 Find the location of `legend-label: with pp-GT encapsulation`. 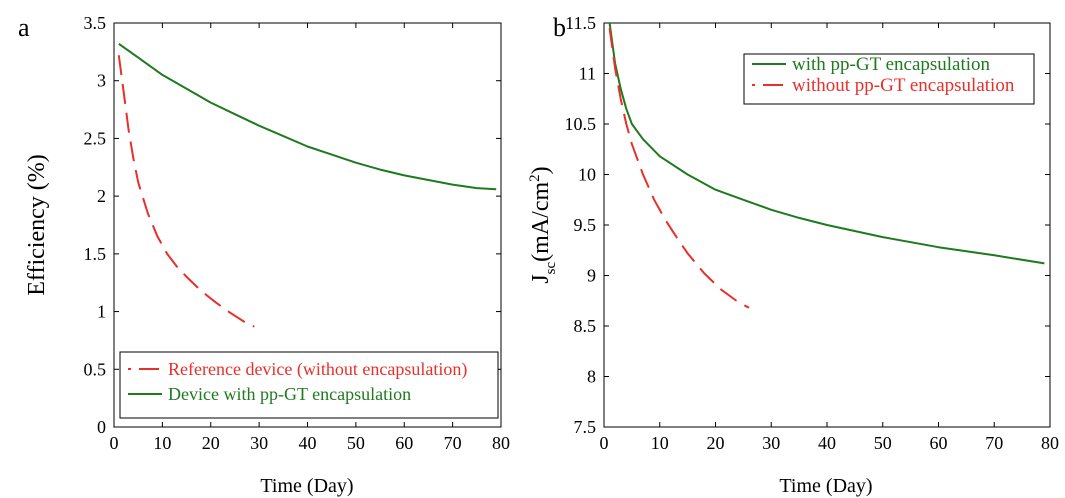

legend-label: with pp-GT encapsulation is located at coordinates (891, 64).